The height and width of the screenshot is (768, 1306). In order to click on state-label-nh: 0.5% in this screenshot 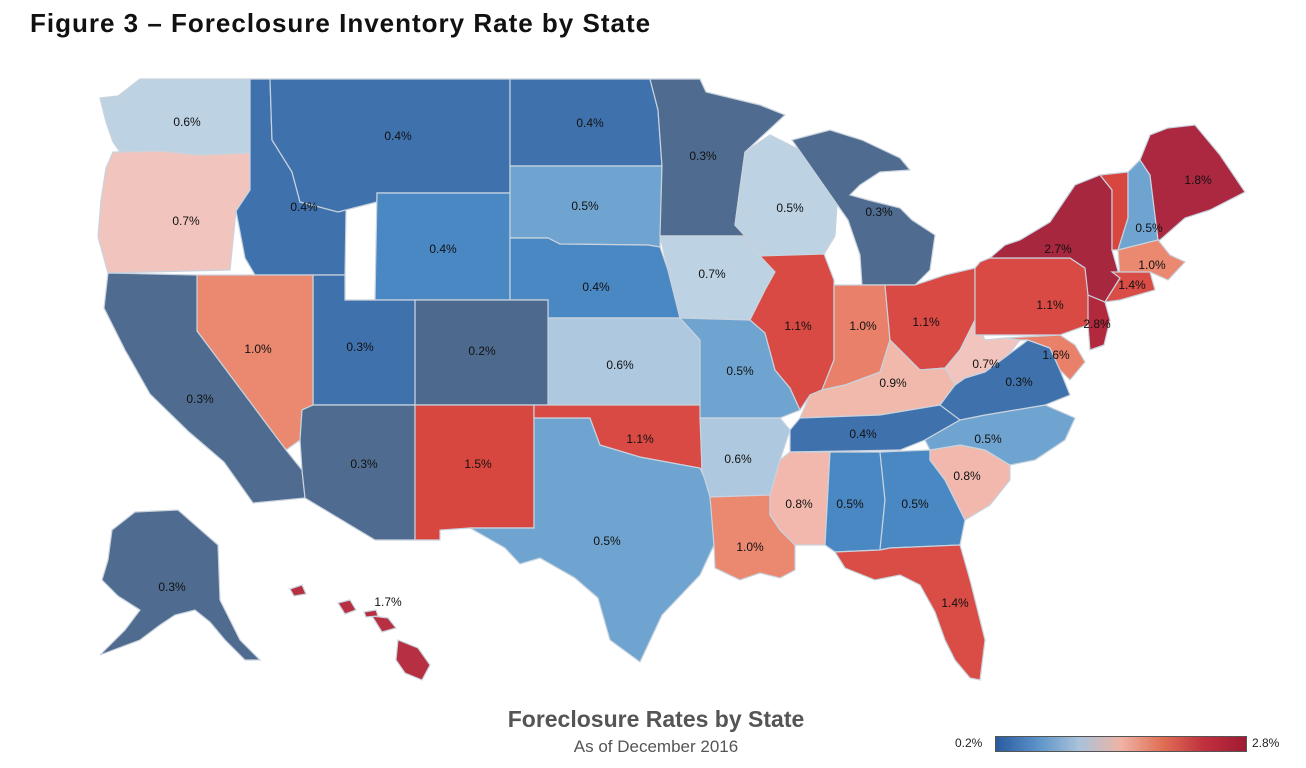, I will do `click(1149, 228)`.